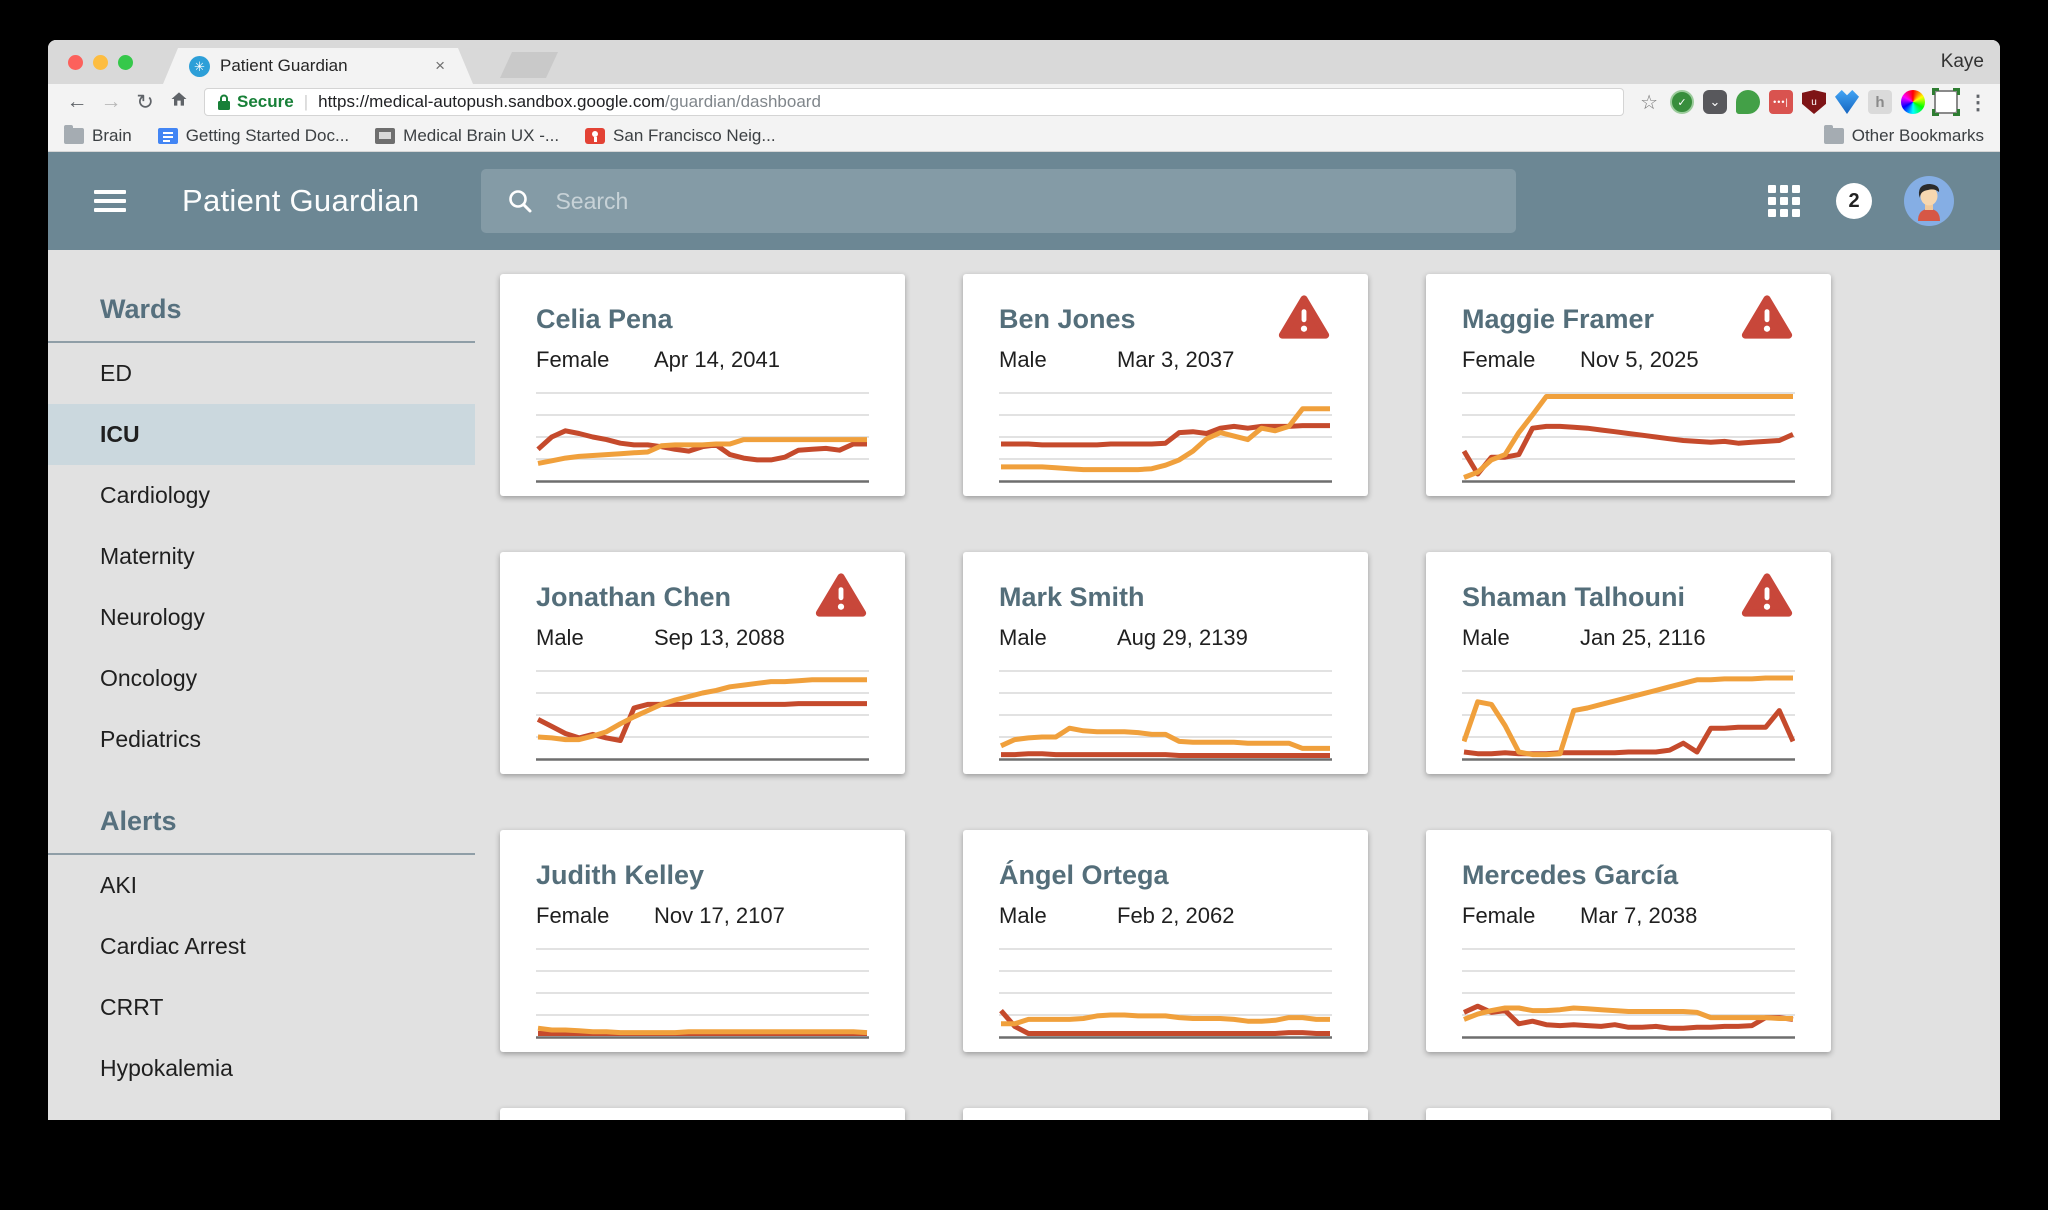 The height and width of the screenshot is (1210, 2048). What do you see at coordinates (77, 101) in the screenshot?
I see `back-button: ←` at bounding box center [77, 101].